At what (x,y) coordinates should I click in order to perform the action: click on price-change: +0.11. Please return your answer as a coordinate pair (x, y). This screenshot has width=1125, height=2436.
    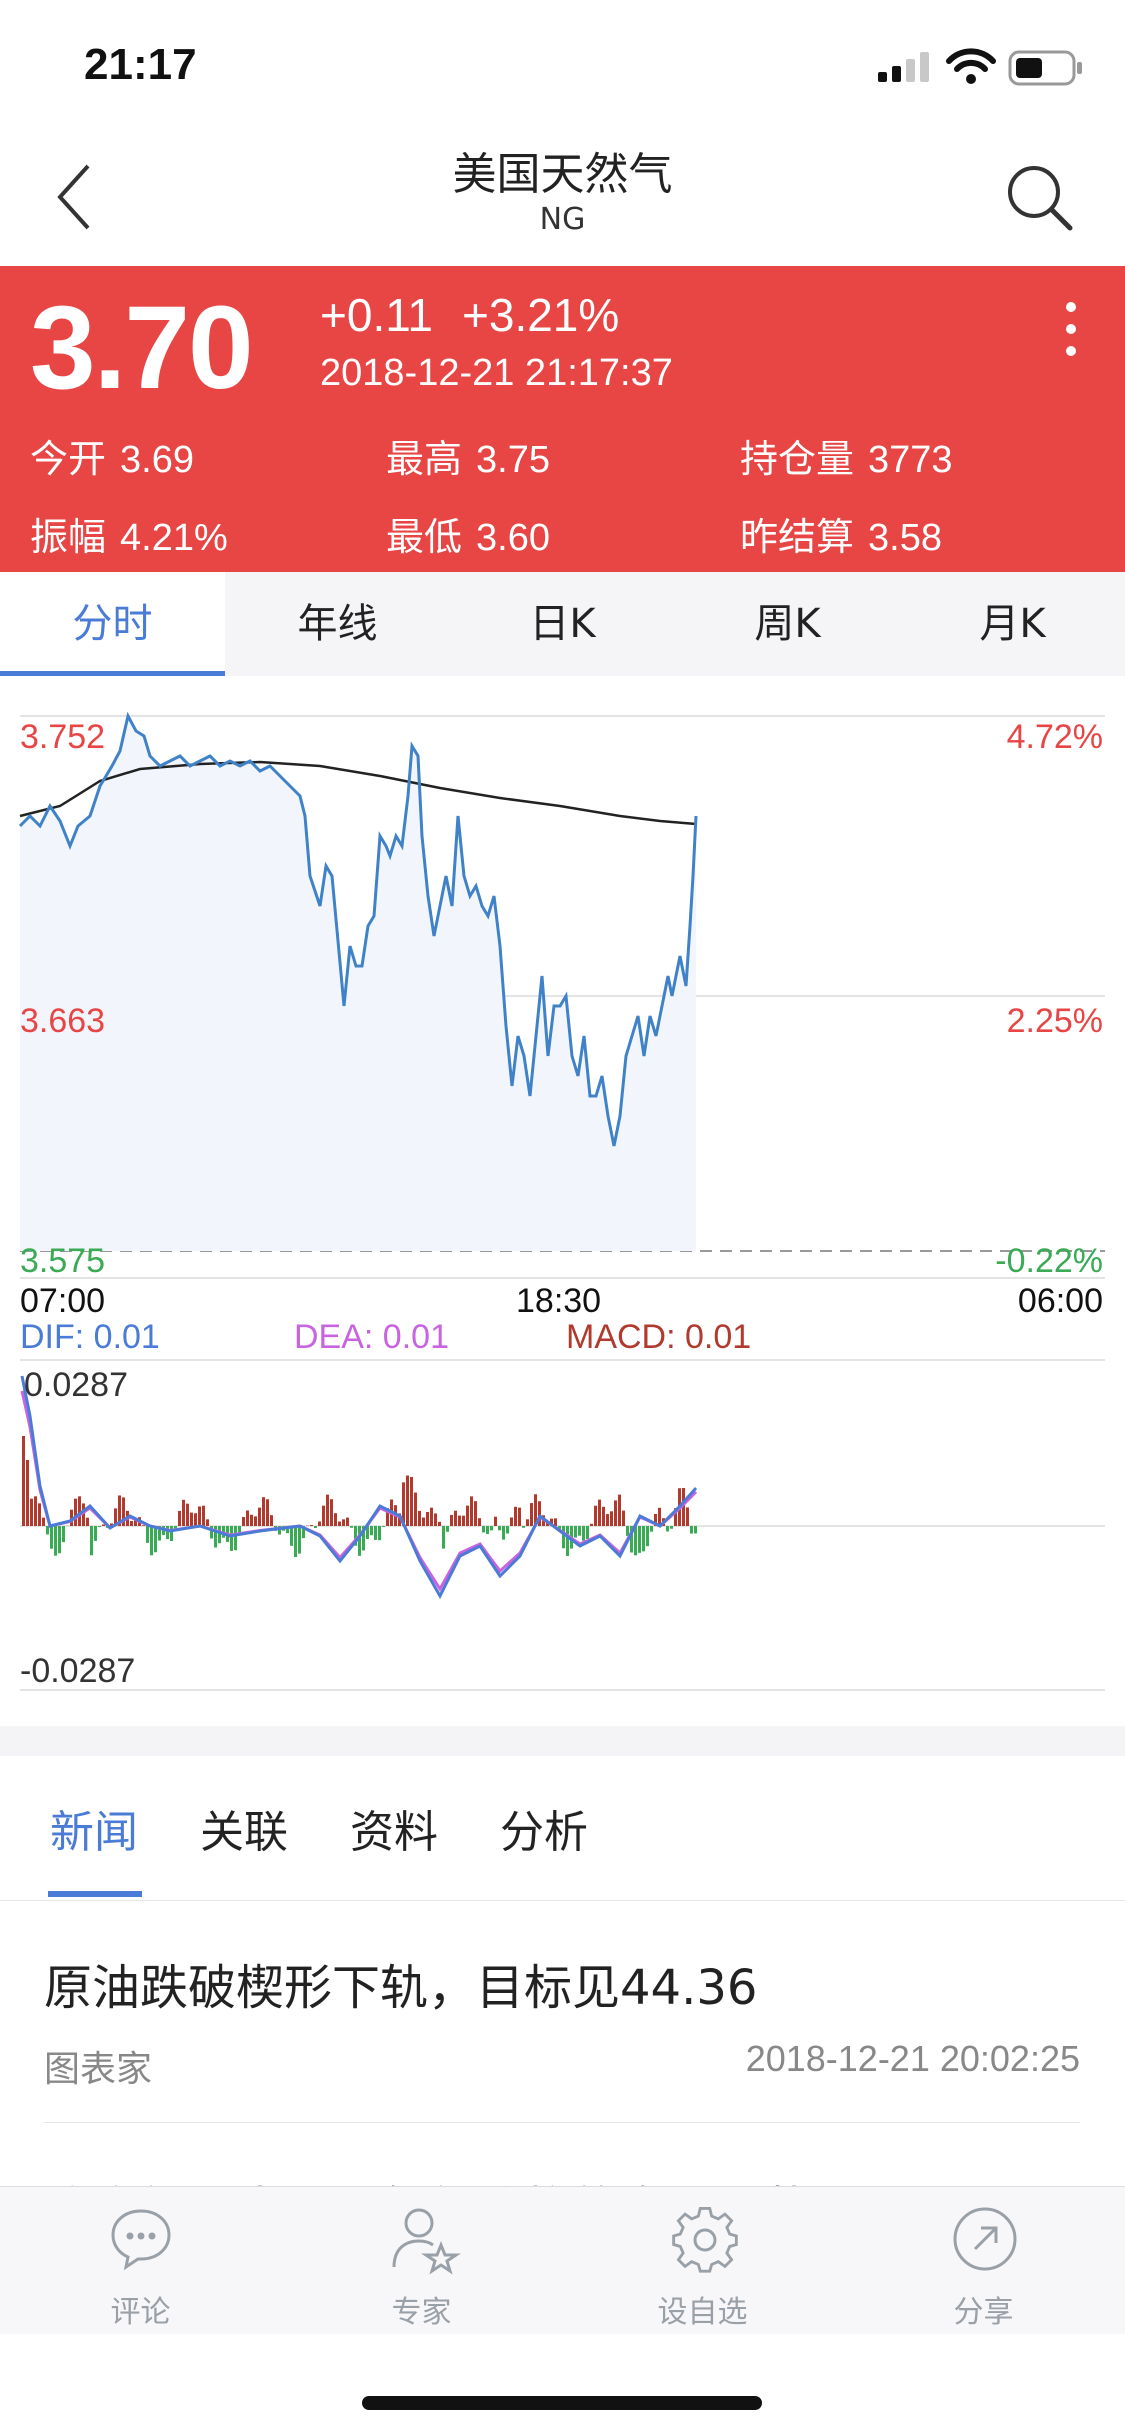
    Looking at the image, I should click on (376, 315).